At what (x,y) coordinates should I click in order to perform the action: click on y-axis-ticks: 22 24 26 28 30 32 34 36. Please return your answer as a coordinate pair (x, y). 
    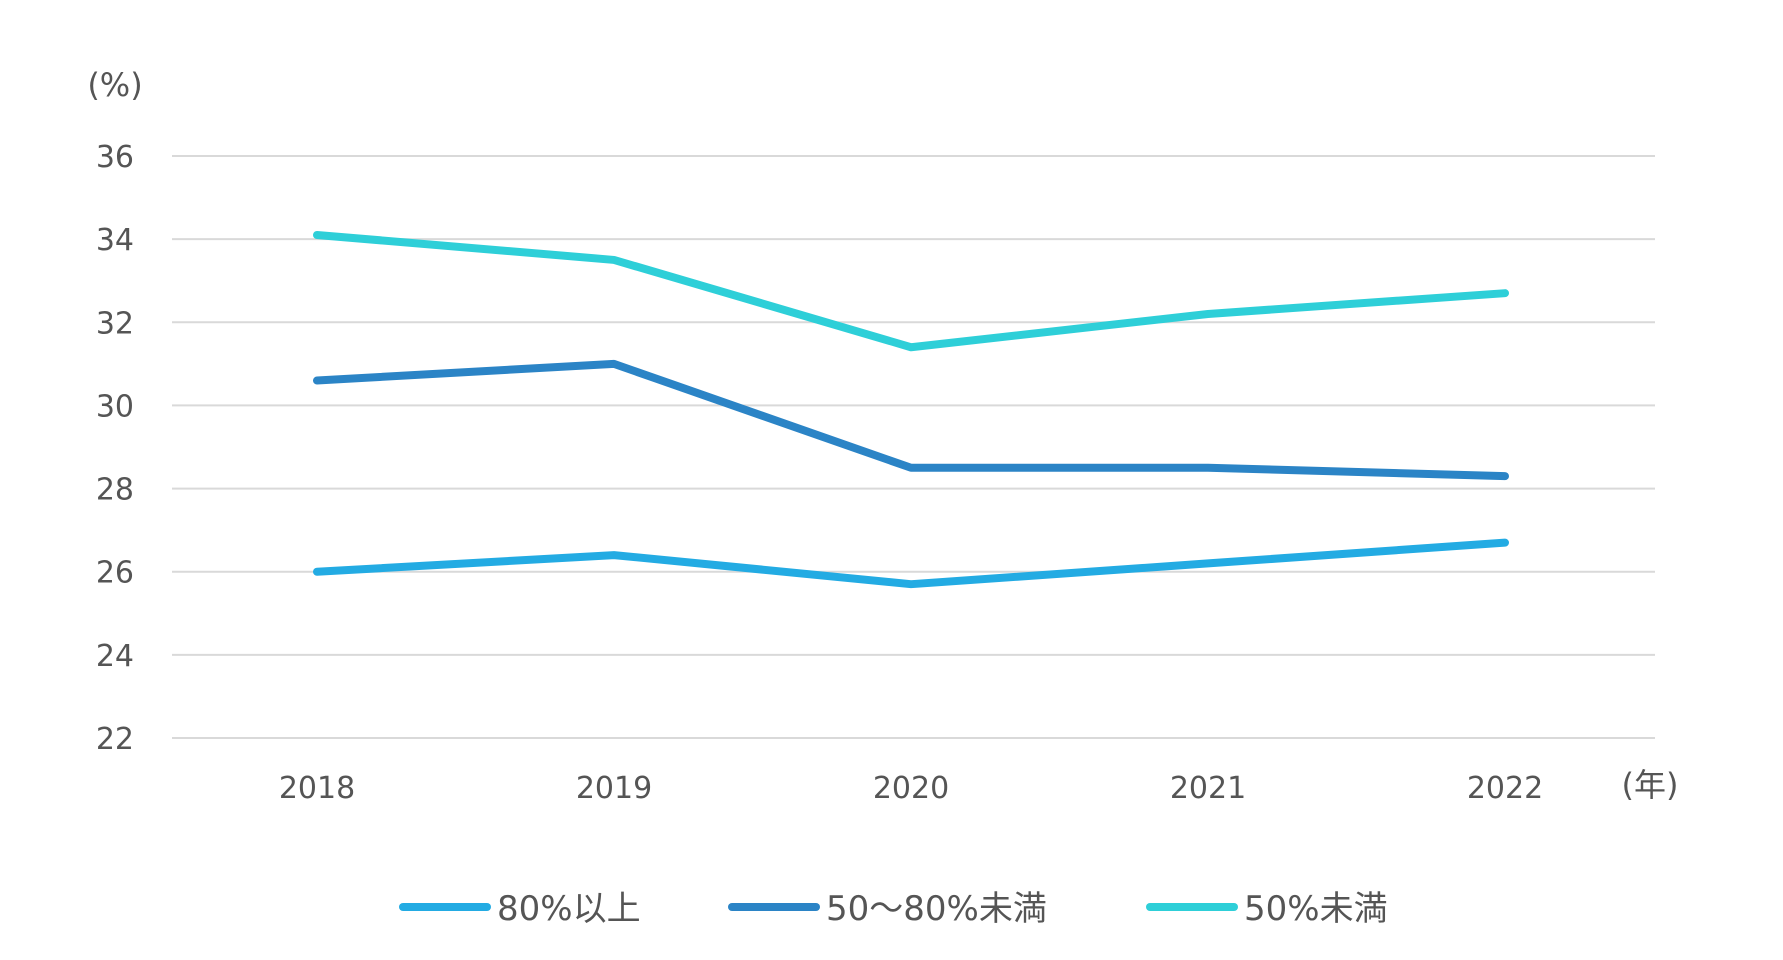
    Looking at the image, I should click on (115, 448).